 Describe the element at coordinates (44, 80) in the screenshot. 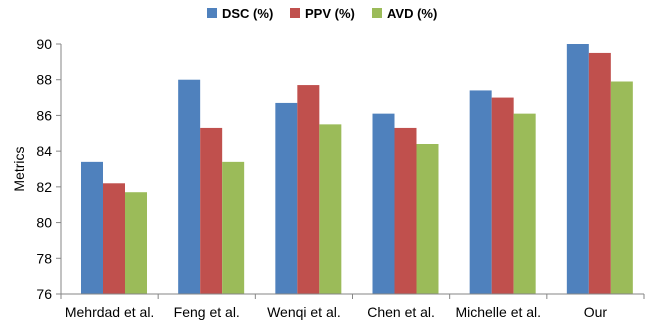

I see `y-tick-label: 88` at that location.